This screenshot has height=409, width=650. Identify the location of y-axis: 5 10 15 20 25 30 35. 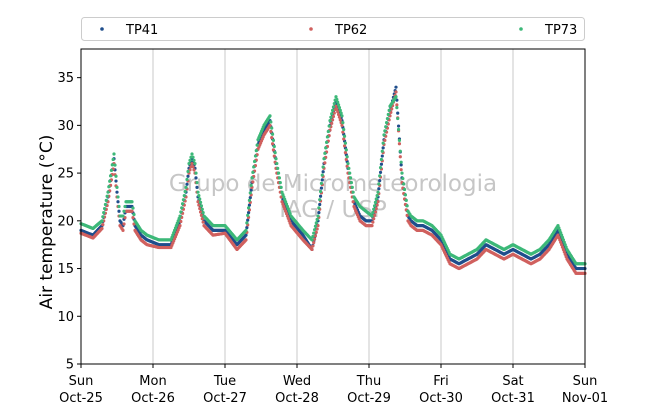
(69, 222).